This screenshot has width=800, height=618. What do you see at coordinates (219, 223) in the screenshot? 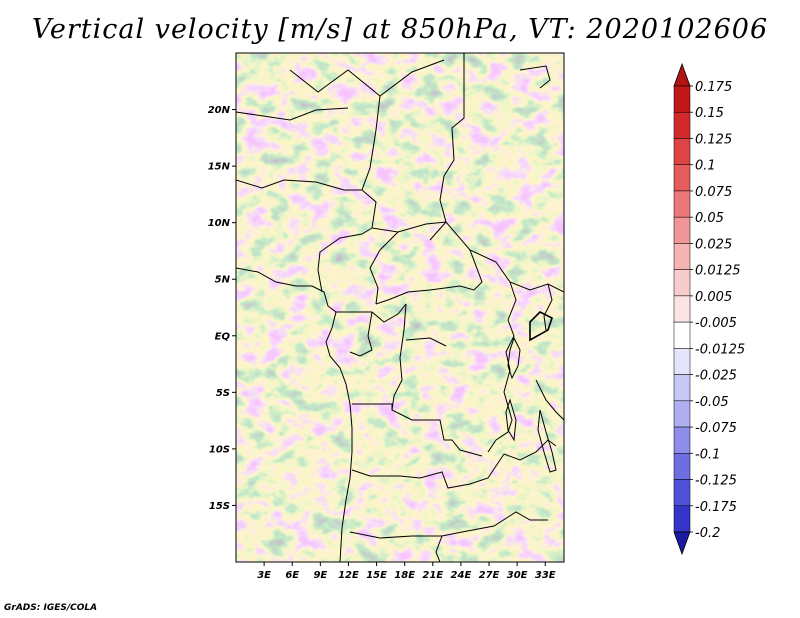
I see `lat-tick-label: 10N` at bounding box center [219, 223].